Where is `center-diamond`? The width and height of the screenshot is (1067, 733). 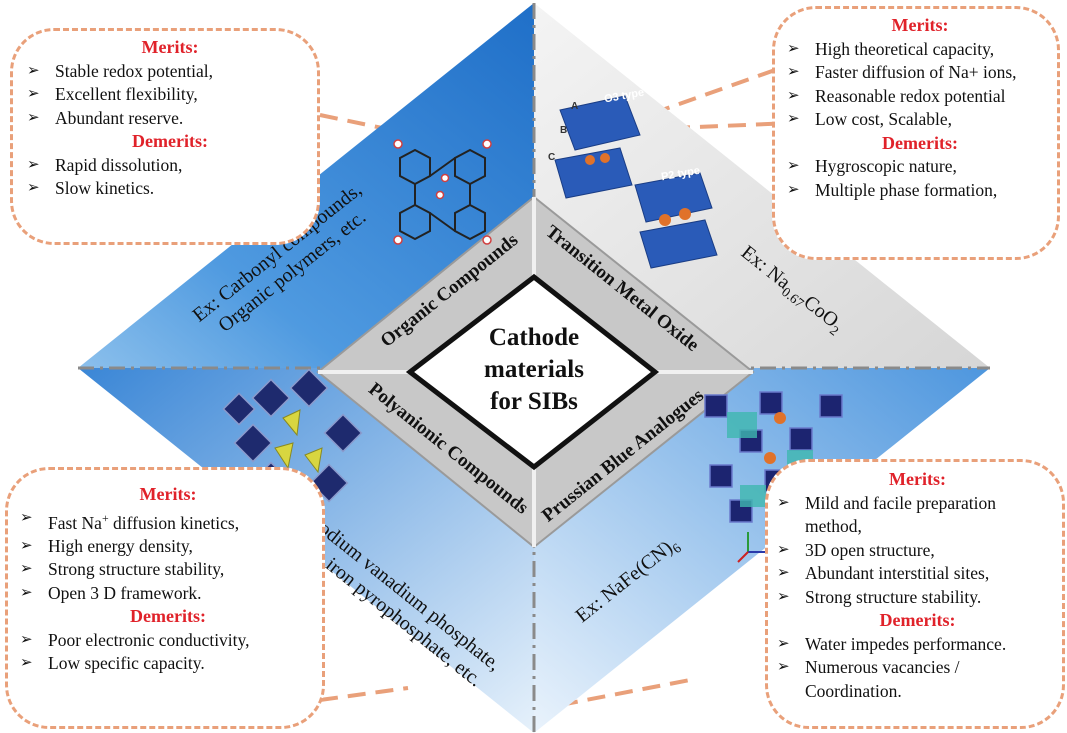
center-diamond is located at coordinates (532, 372).